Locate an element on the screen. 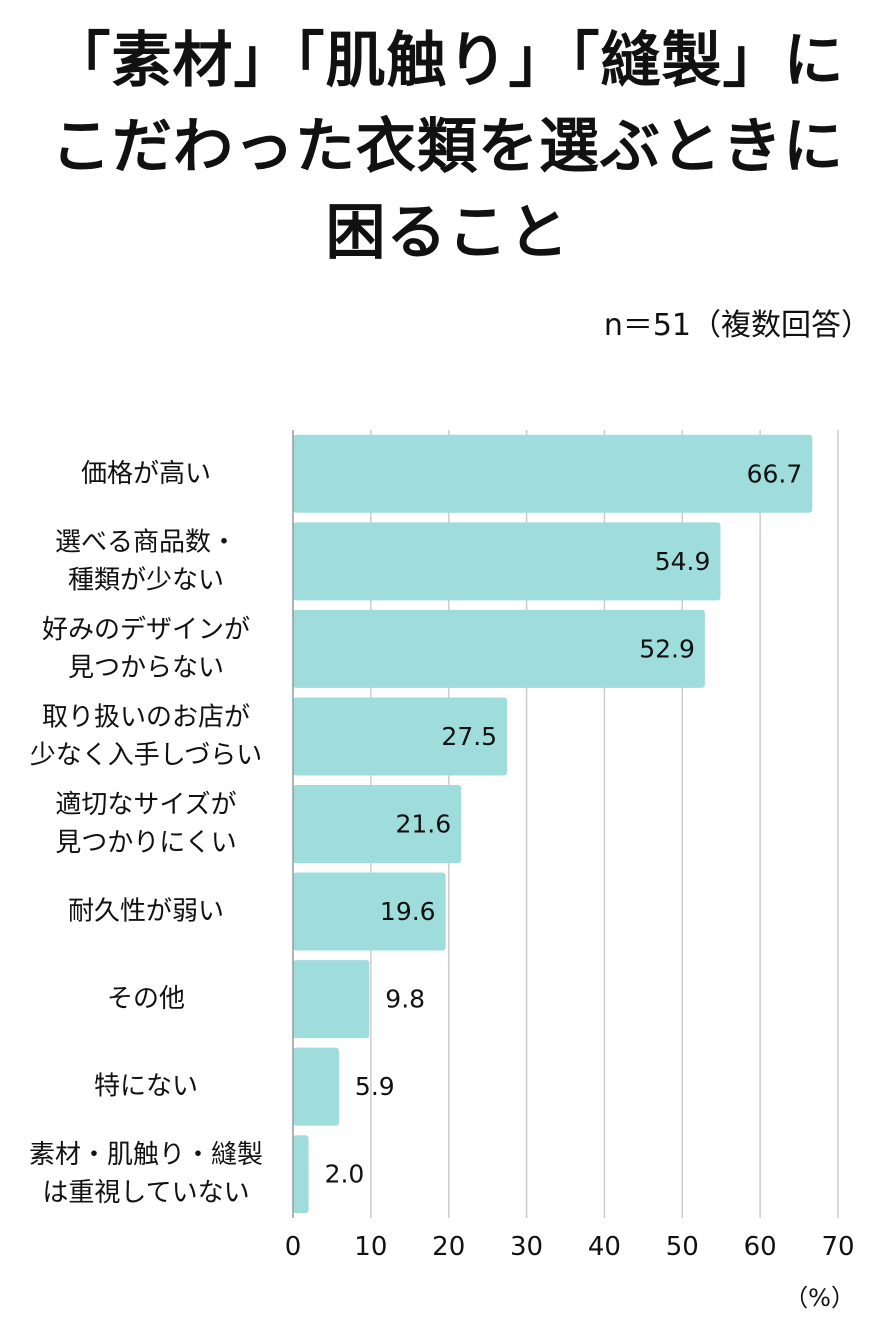 This screenshot has width=895, height=1328. x-axis-unit: （%） is located at coordinates (819, 1298).